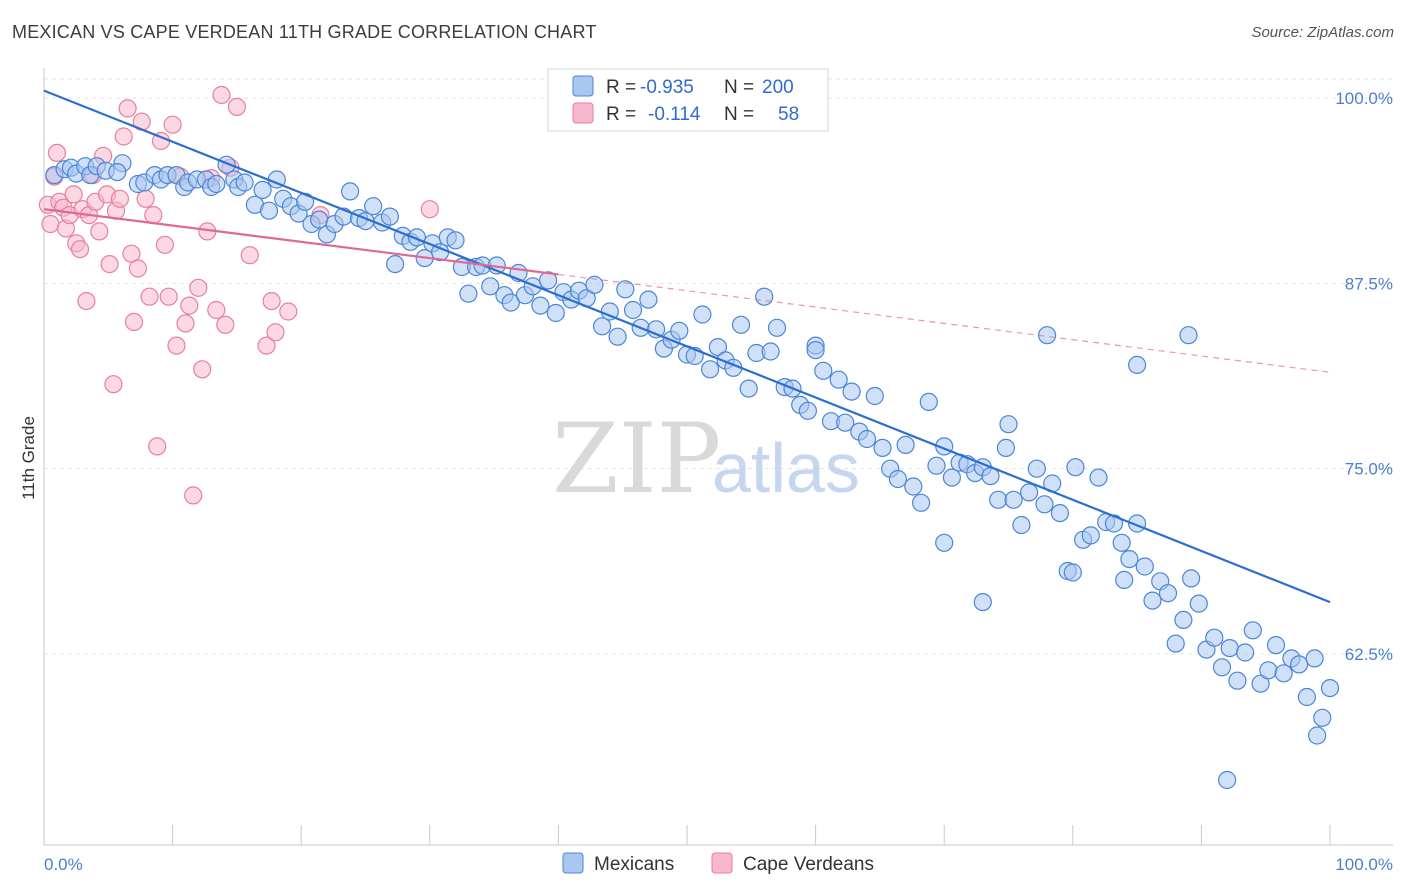 The height and width of the screenshot is (892, 1406). What do you see at coordinates (739, 87) in the screenshot?
I see `legend-n-label-1: N =` at bounding box center [739, 87].